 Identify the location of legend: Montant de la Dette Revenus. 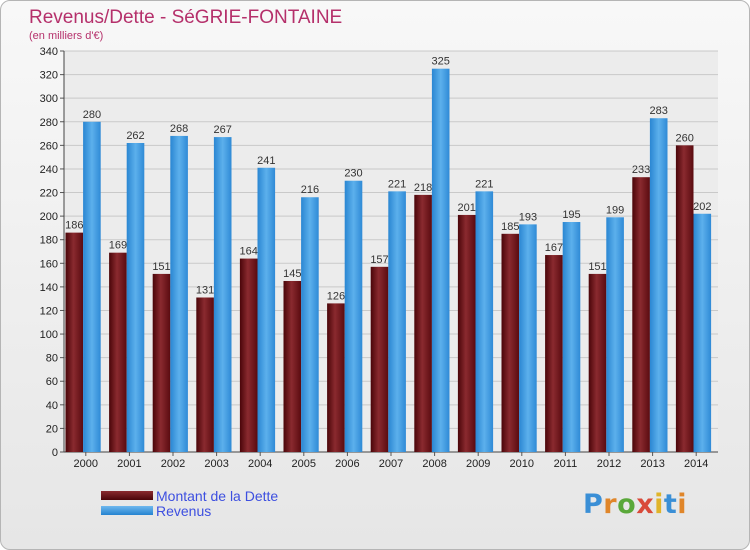
(190, 503).